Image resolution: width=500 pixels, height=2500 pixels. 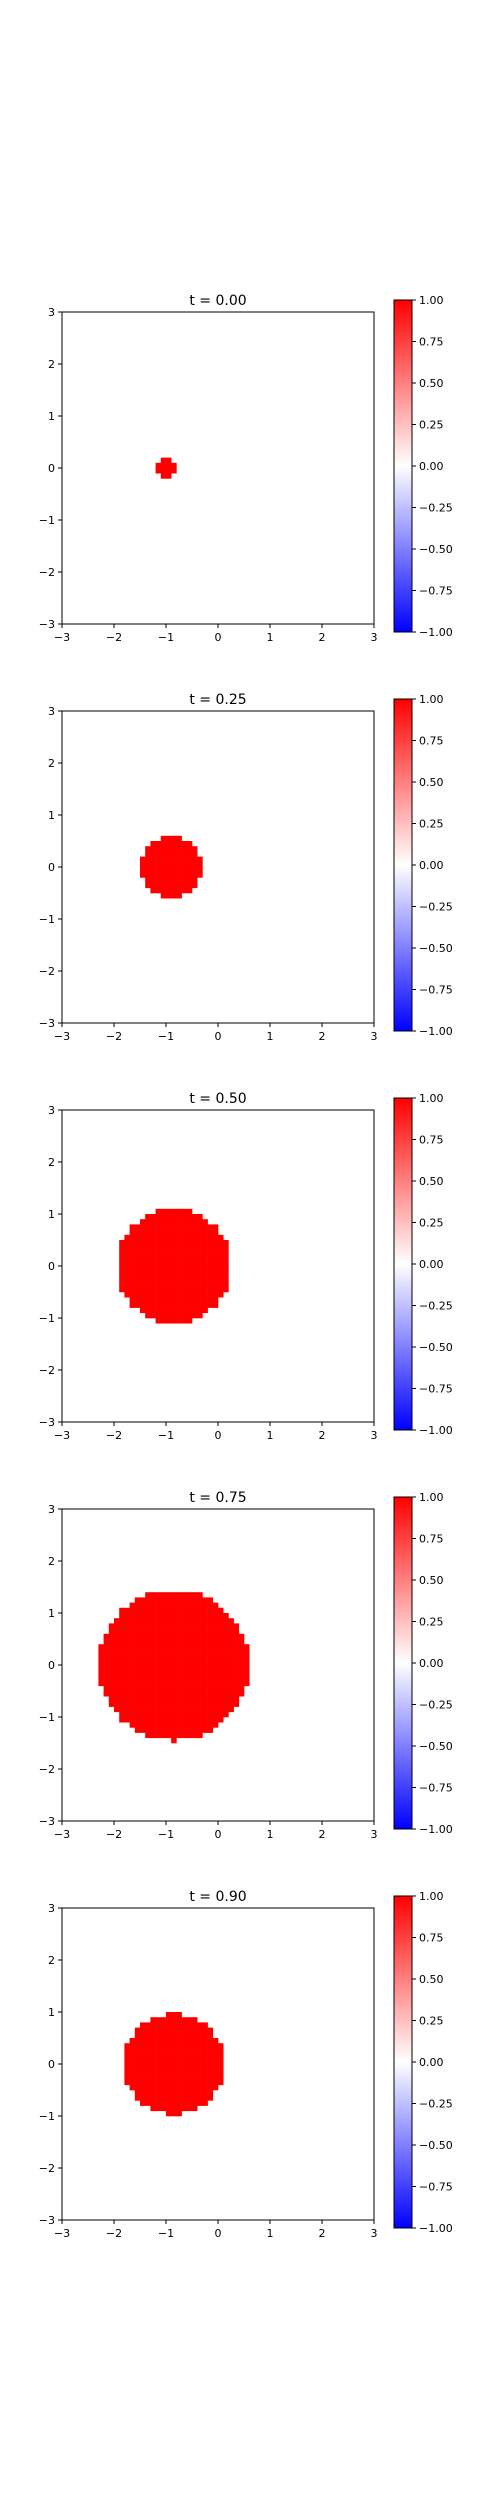 I want to click on x-tick-label: 1, so click(x=270, y=1435).